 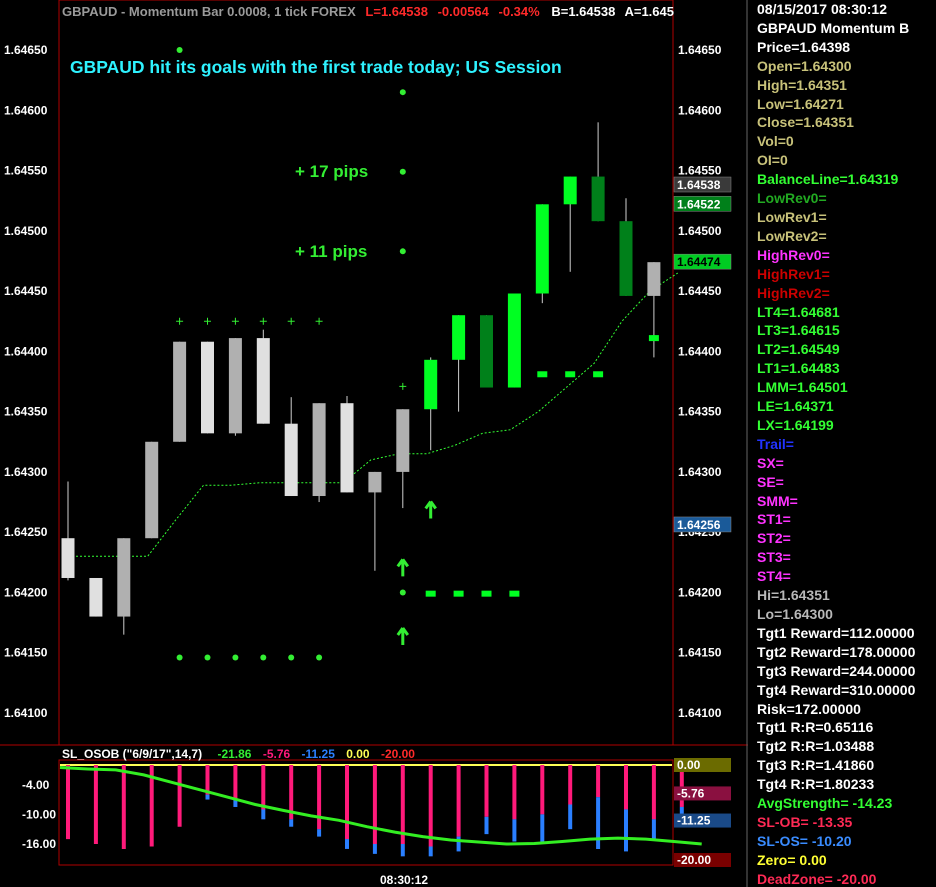 I want to click on price-tick-left: 1.64250, so click(x=26, y=532).